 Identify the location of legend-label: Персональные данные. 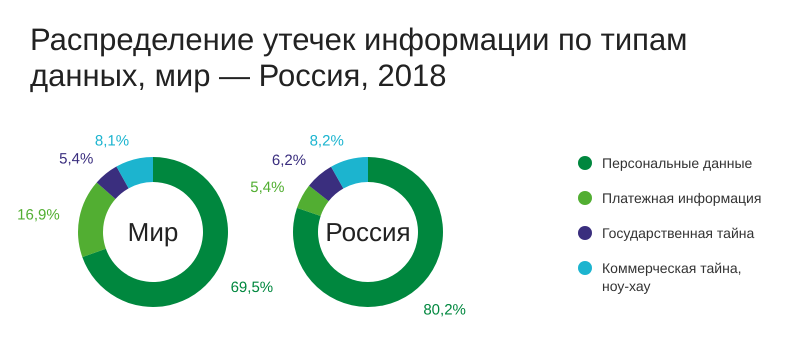
(677, 162).